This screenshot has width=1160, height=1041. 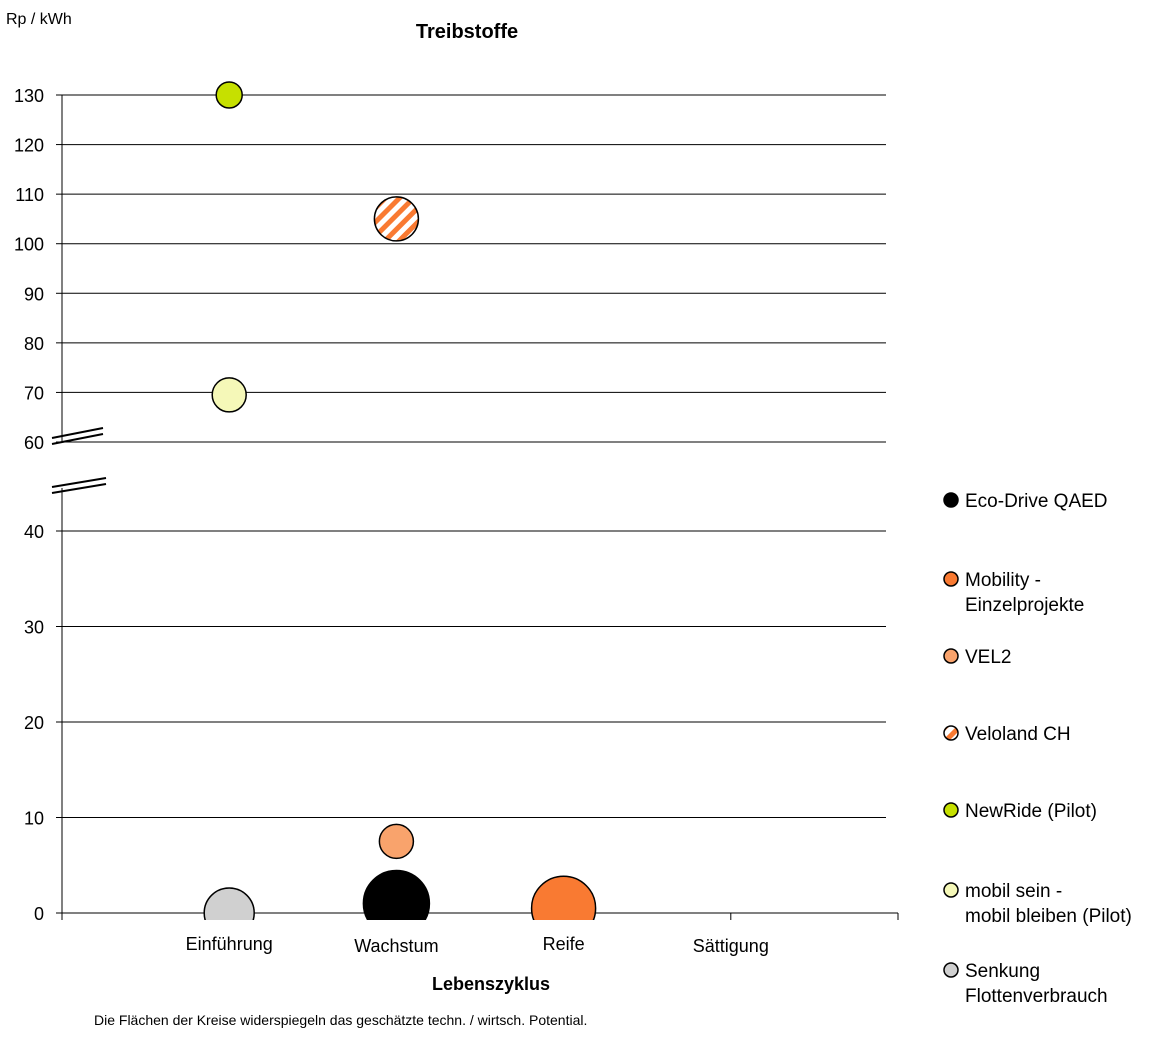 I want to click on legend-label: mobil sein -, so click(x=1013, y=891).